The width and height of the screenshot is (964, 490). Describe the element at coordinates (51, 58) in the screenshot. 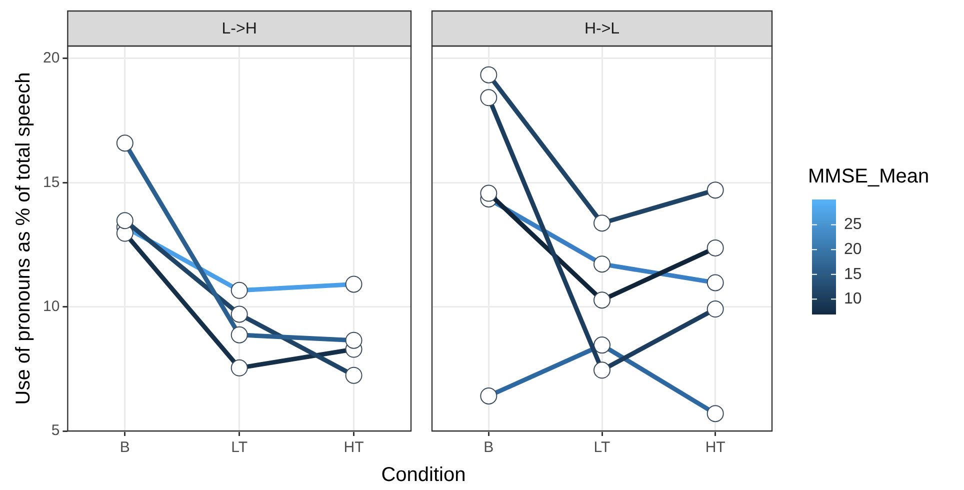

I see `y-tick-label: 20` at that location.